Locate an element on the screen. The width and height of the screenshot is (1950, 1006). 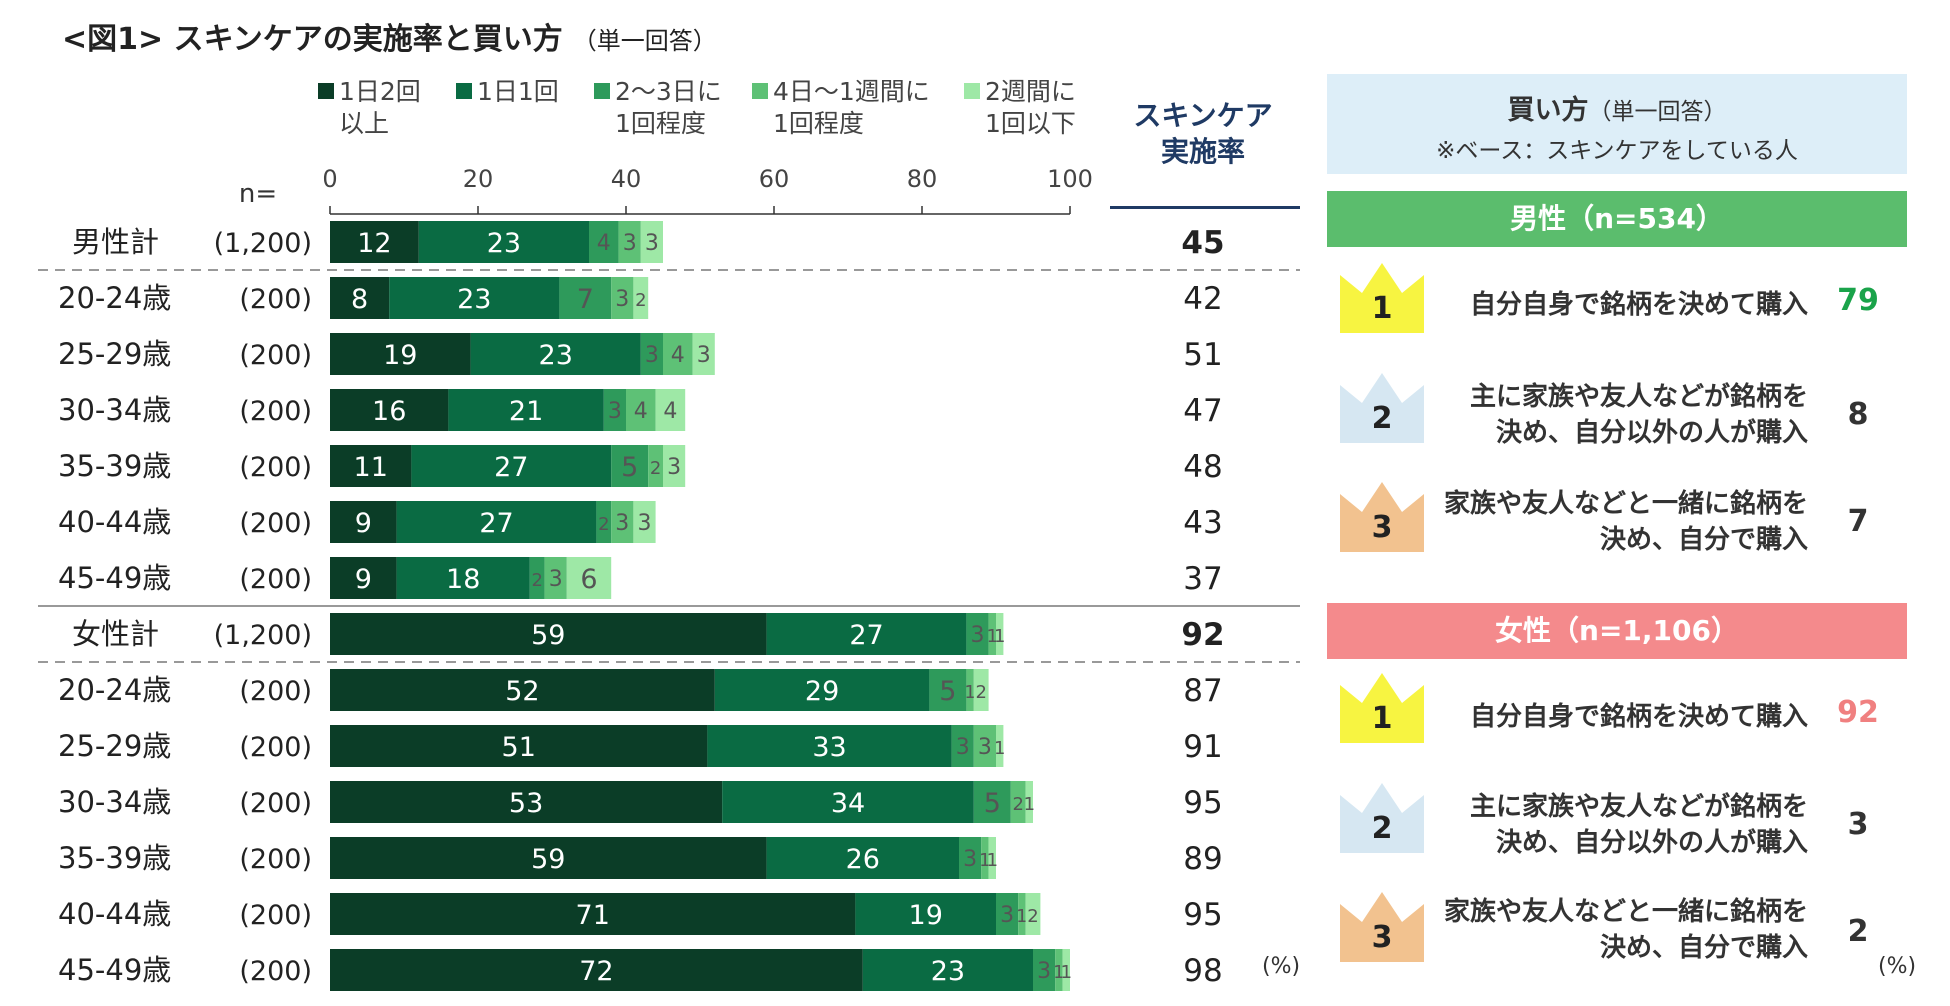
rate-value: 51 is located at coordinates (1202, 355).